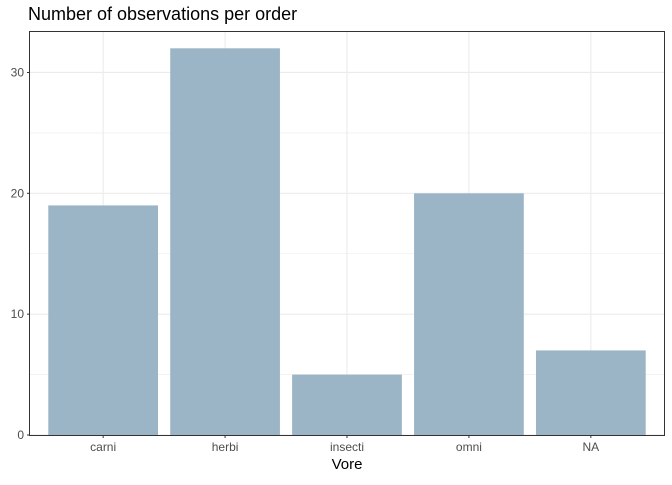 This screenshot has height=485, width=672. I want to click on x-tick-label: carni, so click(103, 447).